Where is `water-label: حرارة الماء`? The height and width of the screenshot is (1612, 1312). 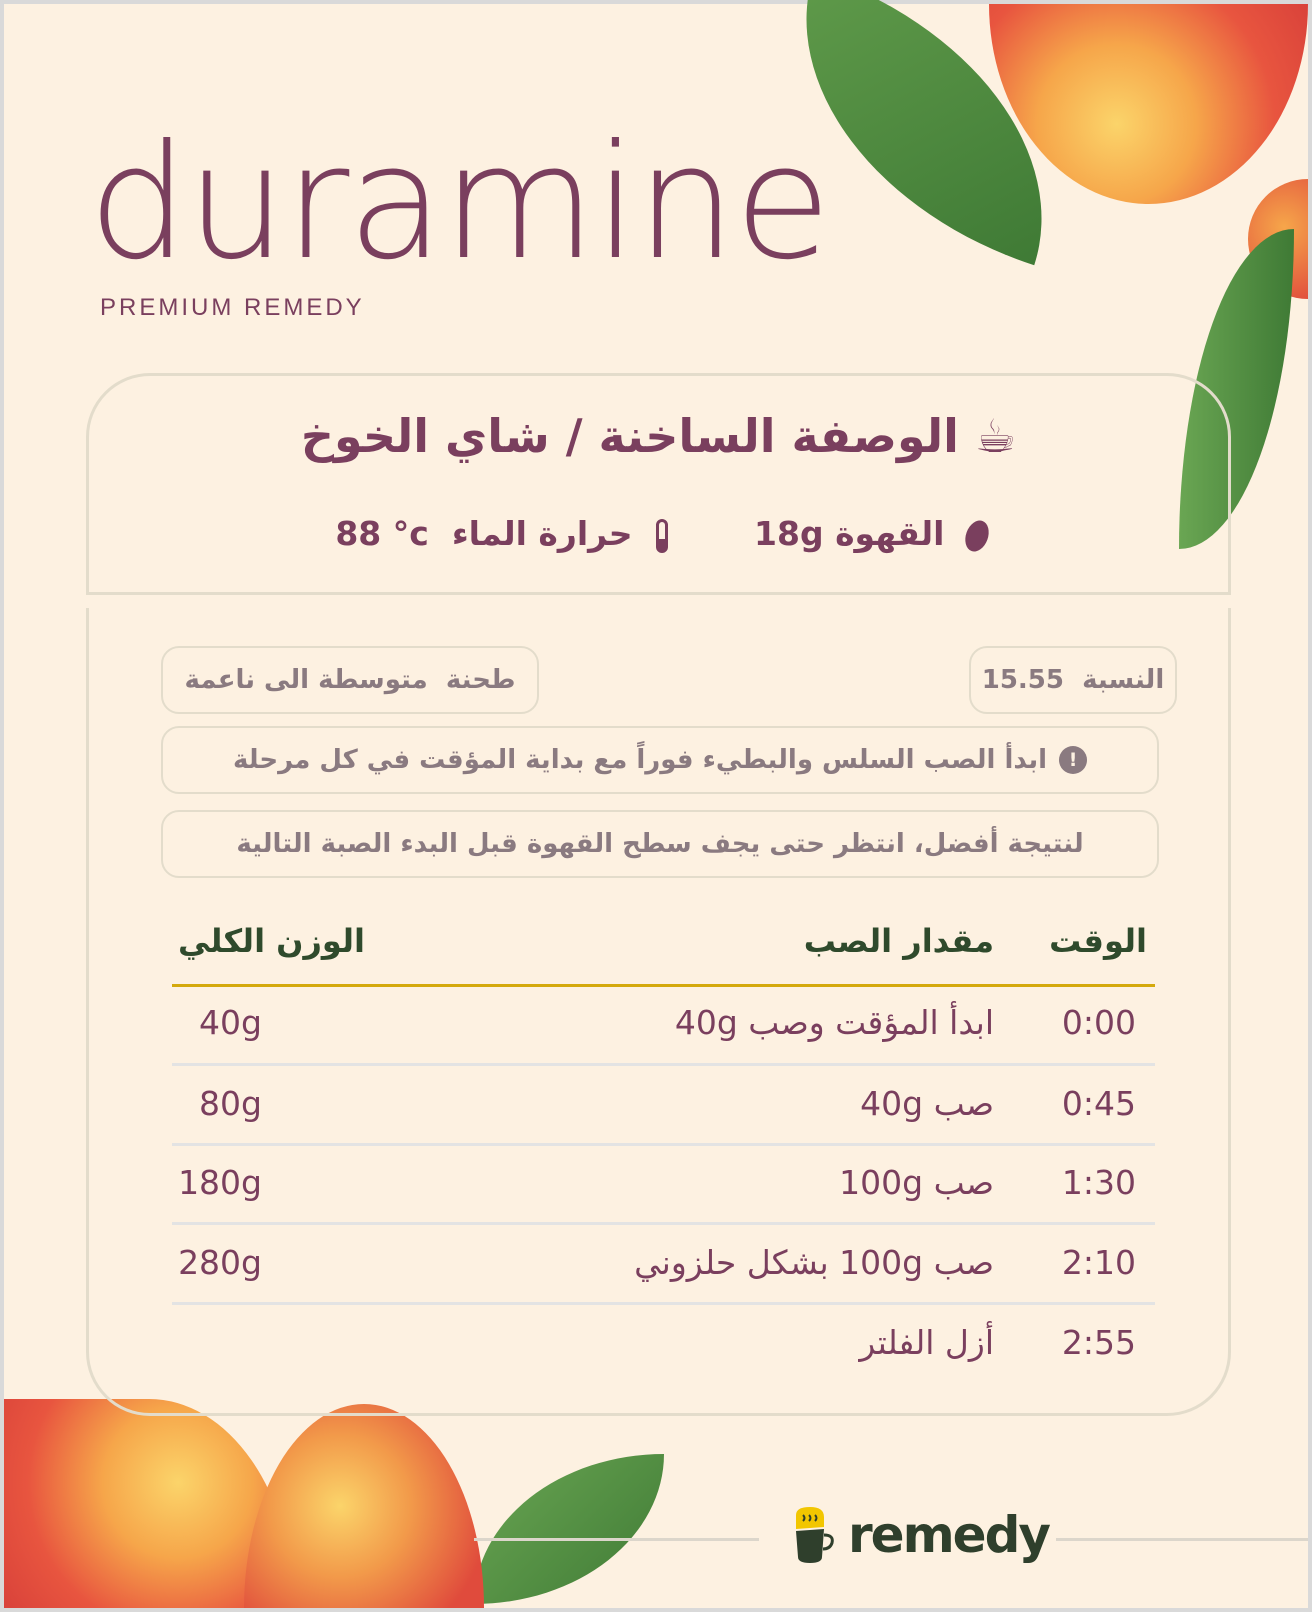
water-label: حرارة الماء is located at coordinates (542, 533).